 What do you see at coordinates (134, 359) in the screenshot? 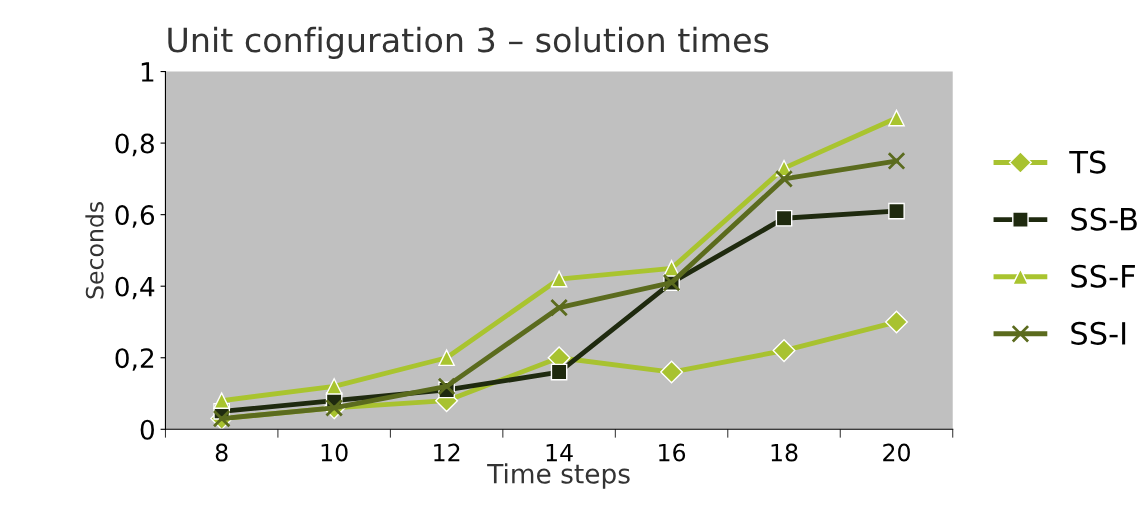
I see `y-tick-label: 0,2` at bounding box center [134, 359].